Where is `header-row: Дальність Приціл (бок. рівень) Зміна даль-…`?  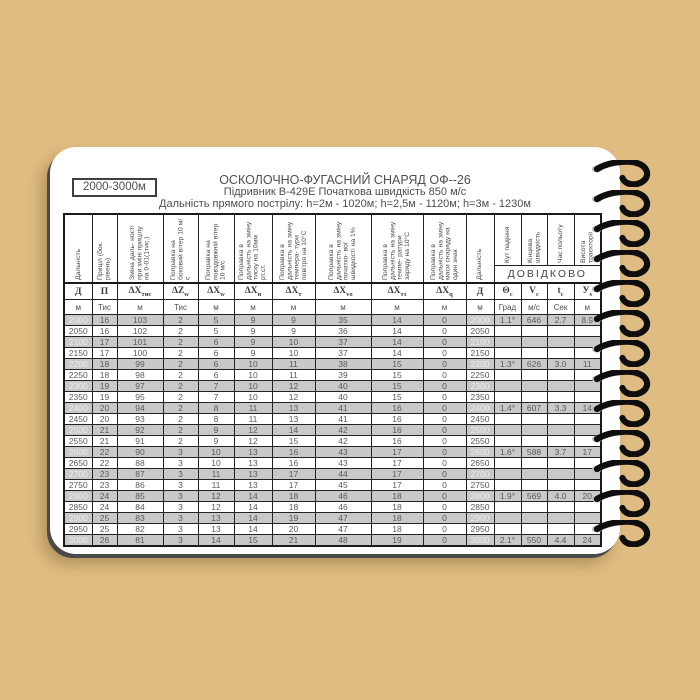 header-row: Дальність Приціл (бок. рівень) Зміна даль-… is located at coordinates (332, 248).